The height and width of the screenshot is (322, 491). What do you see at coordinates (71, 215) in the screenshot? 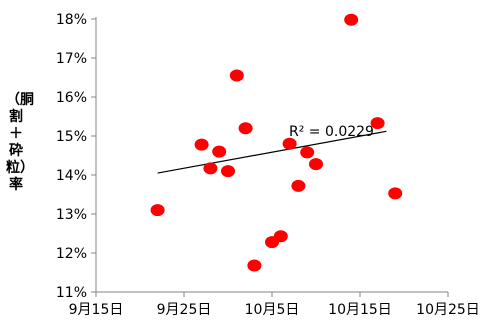
I see `y-tick-label: 13%` at bounding box center [71, 215].